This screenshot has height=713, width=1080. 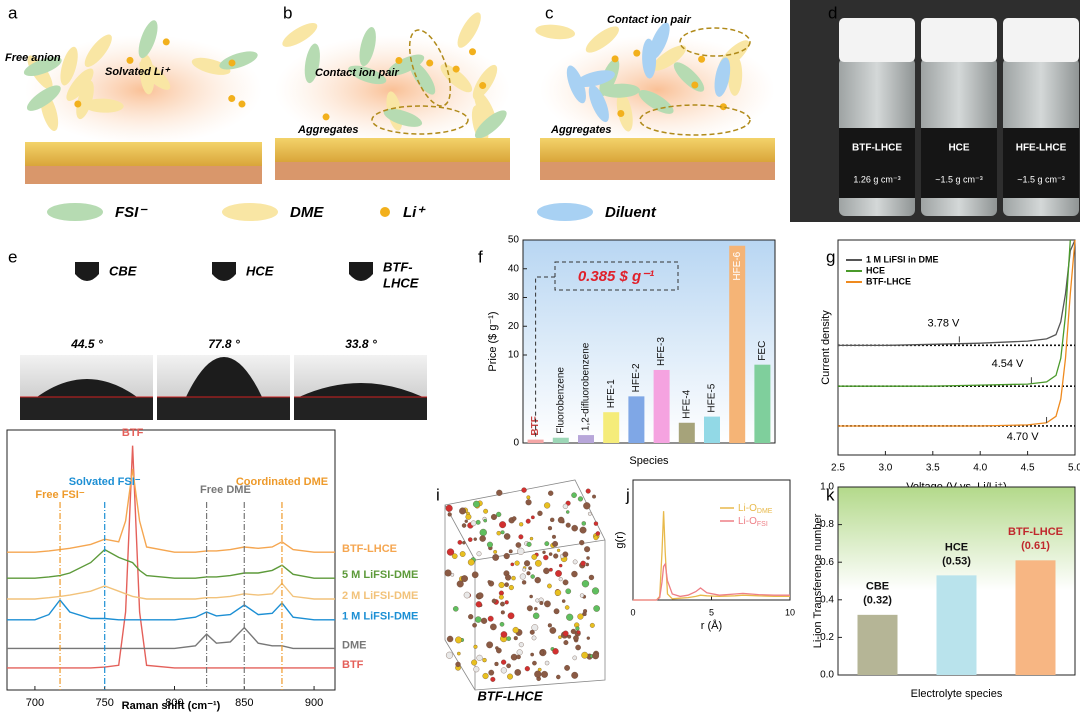 What do you see at coordinates (514, 355) in the screenshot?
I see `y-tick-label: 10` at bounding box center [514, 355].